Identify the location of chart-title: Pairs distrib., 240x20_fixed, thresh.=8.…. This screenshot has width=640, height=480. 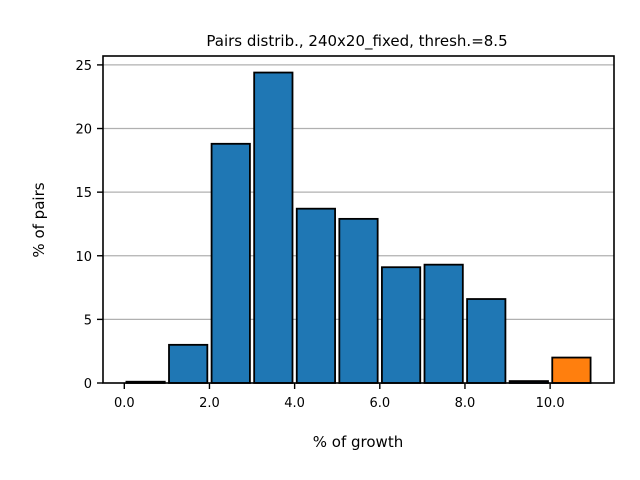
(356, 41).